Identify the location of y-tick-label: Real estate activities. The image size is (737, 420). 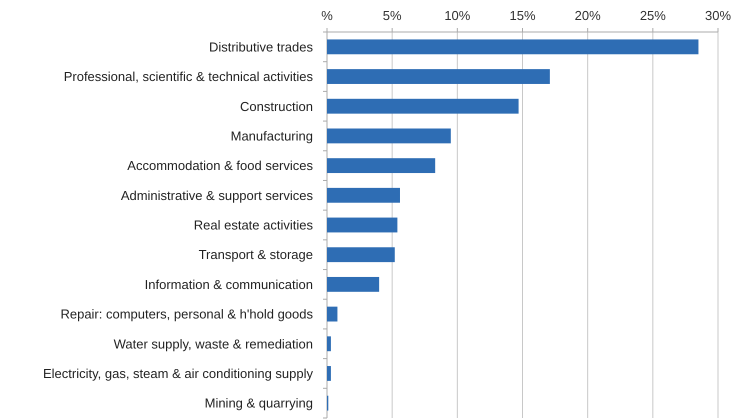
(254, 225).